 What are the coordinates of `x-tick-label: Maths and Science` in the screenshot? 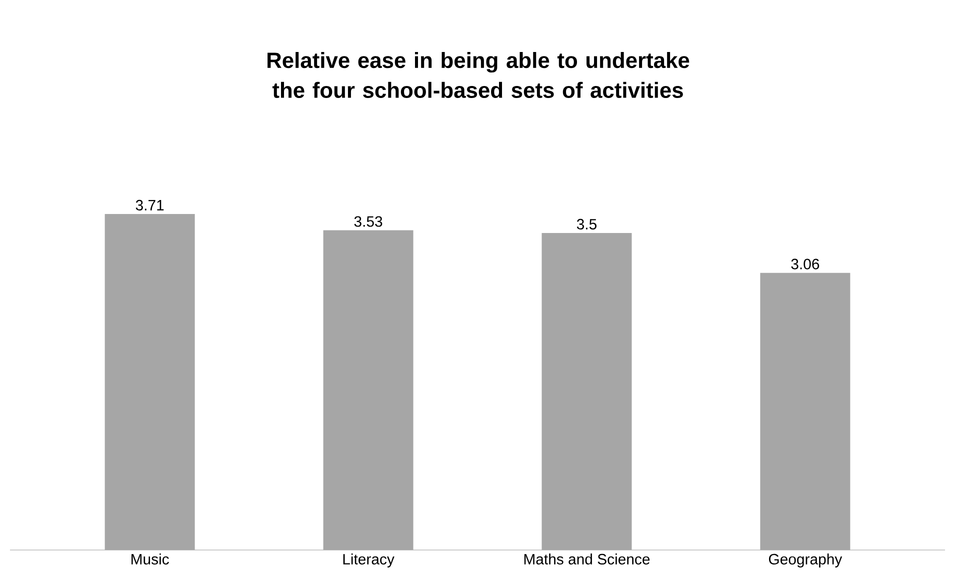 It's located at (587, 559).